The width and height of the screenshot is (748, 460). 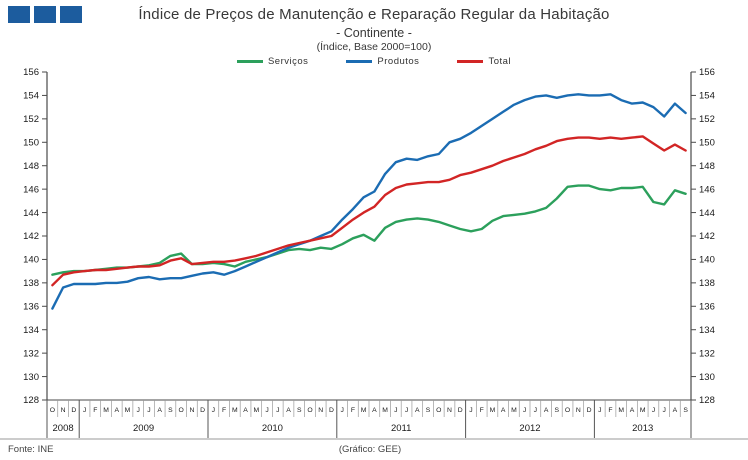 I want to click on year-tick-label: 2011, so click(x=401, y=428).